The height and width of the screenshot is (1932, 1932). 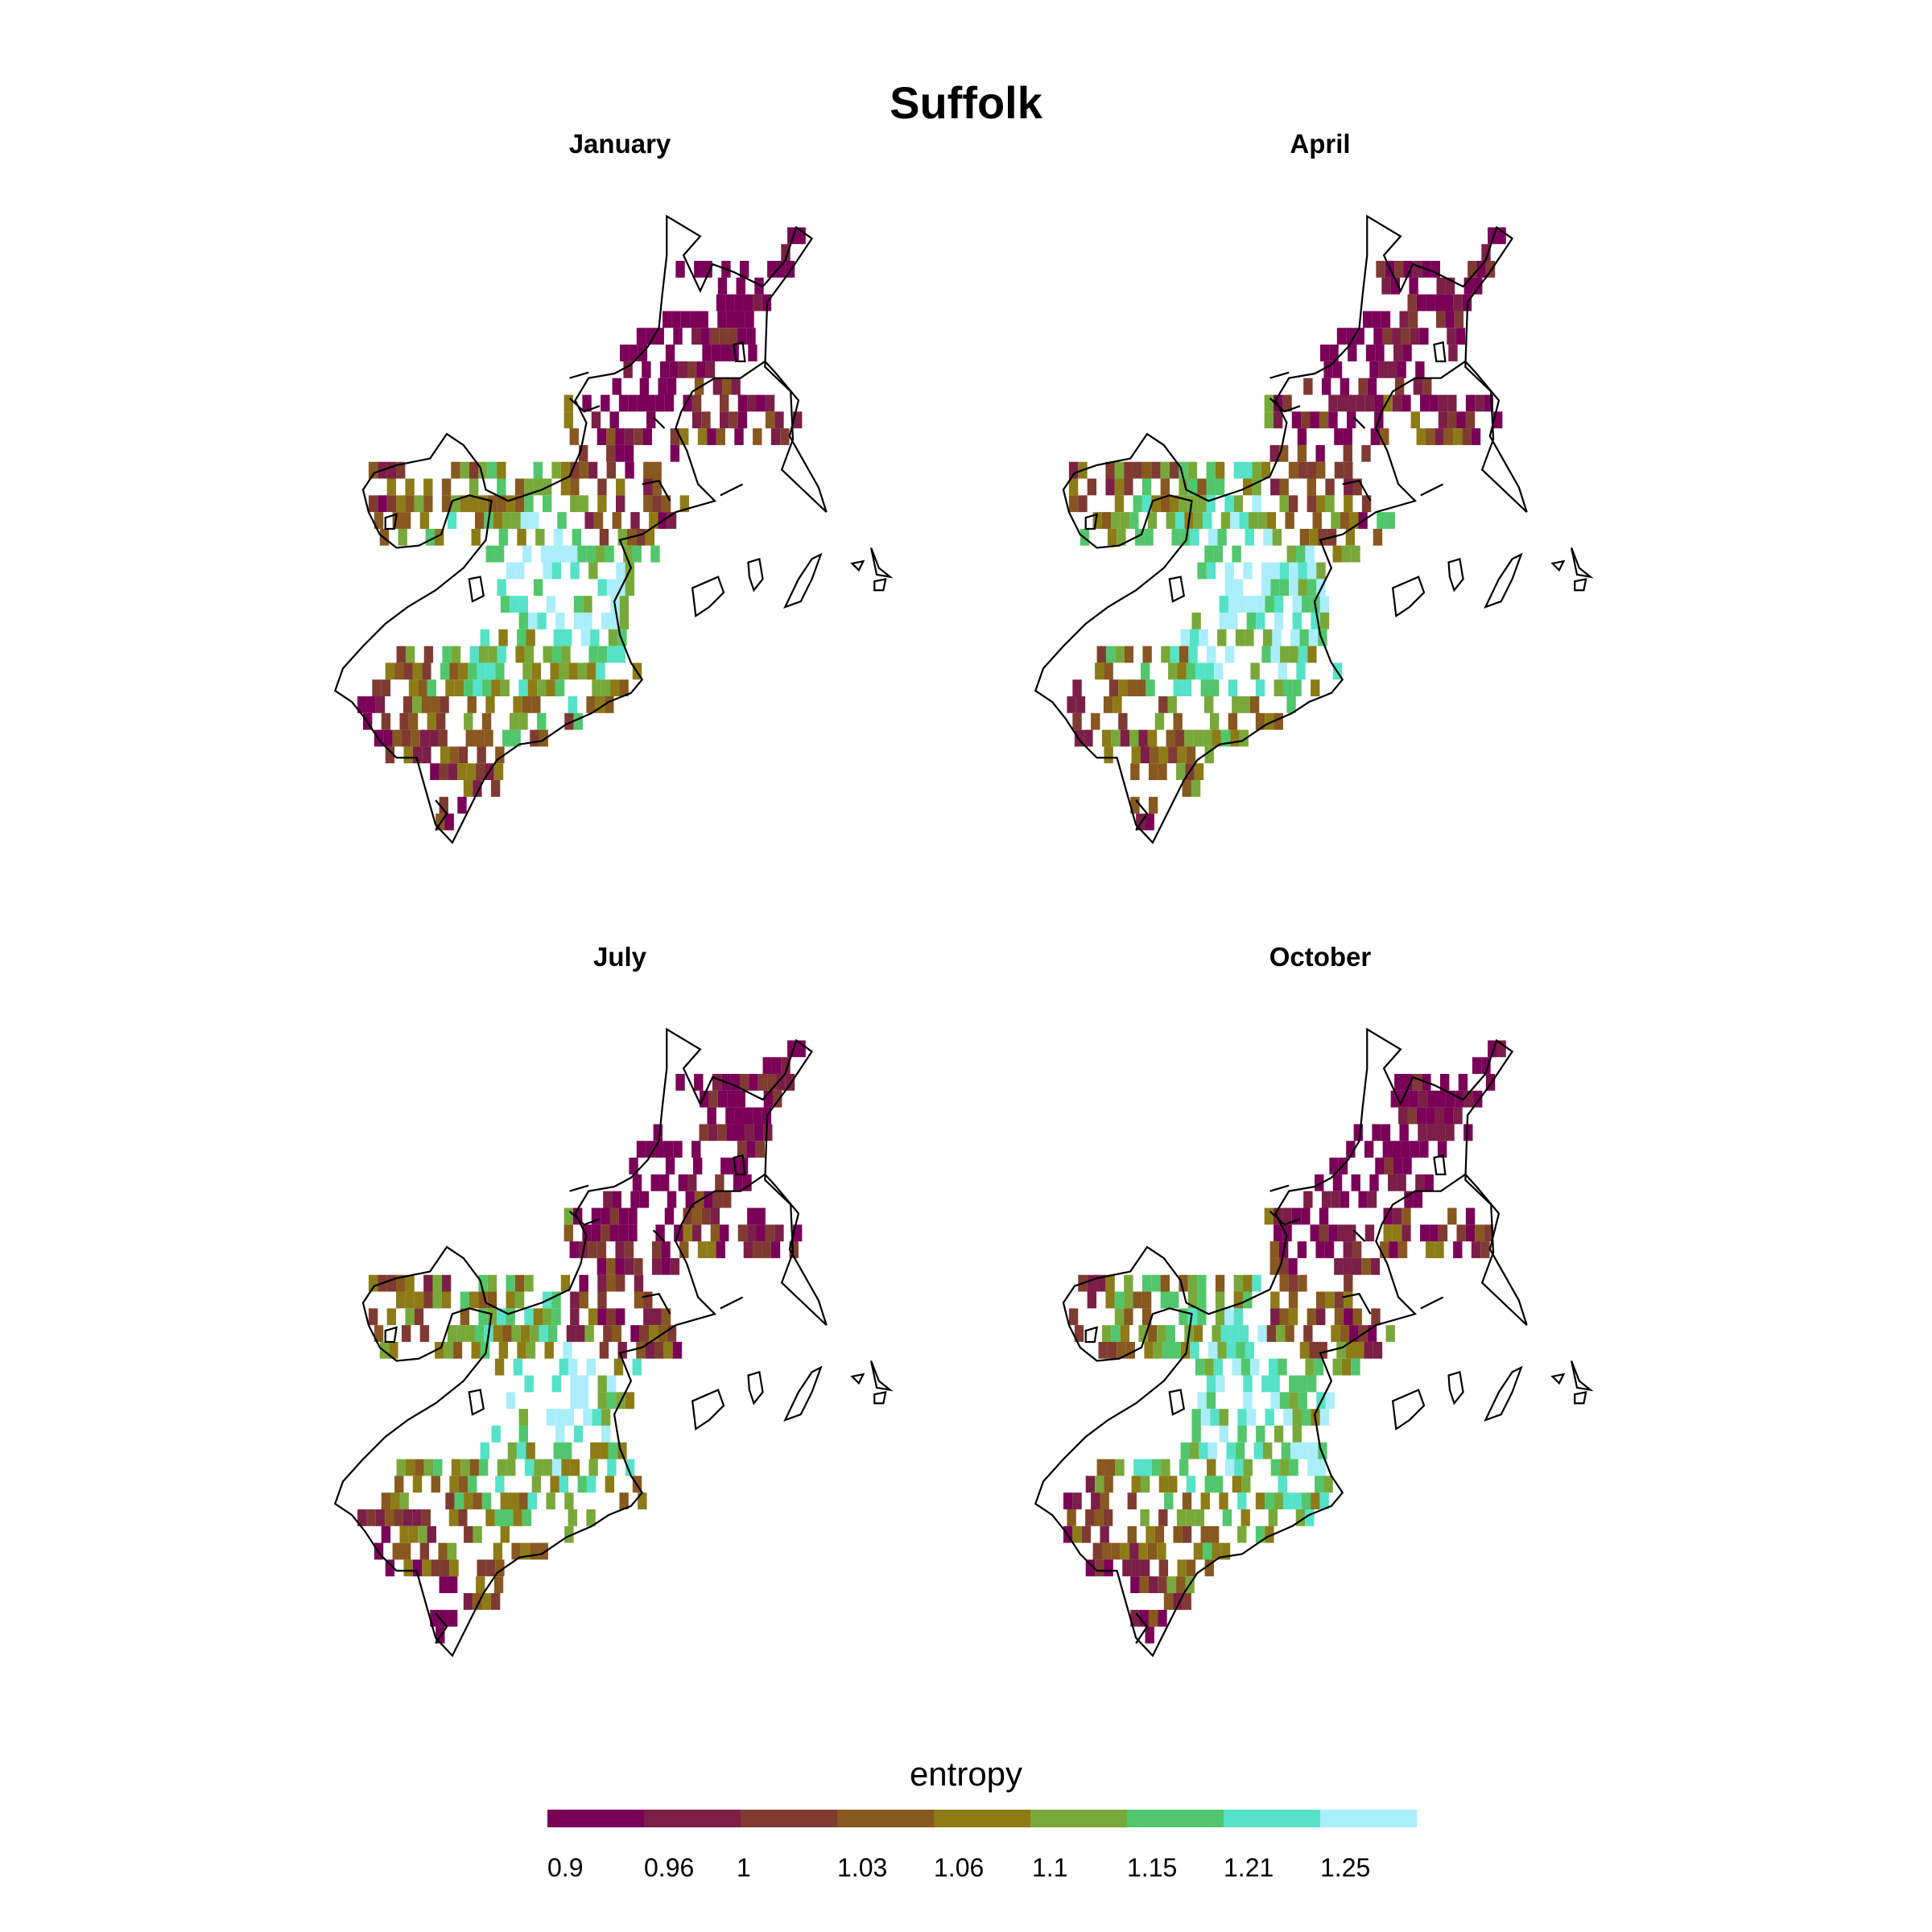 I want to click on panel-title: April, so click(x=1320, y=144).